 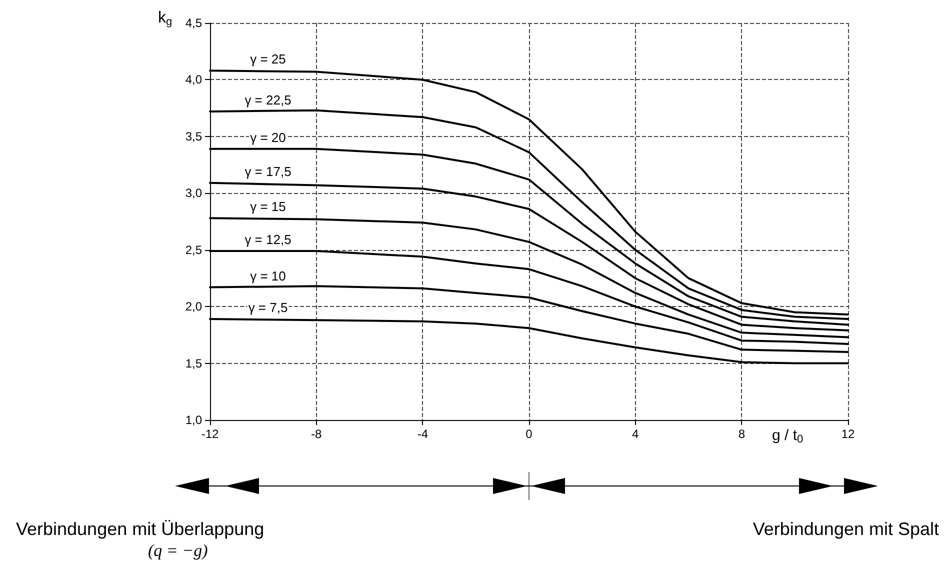 I want to click on series-label: γ = 17,5, so click(x=268, y=171).